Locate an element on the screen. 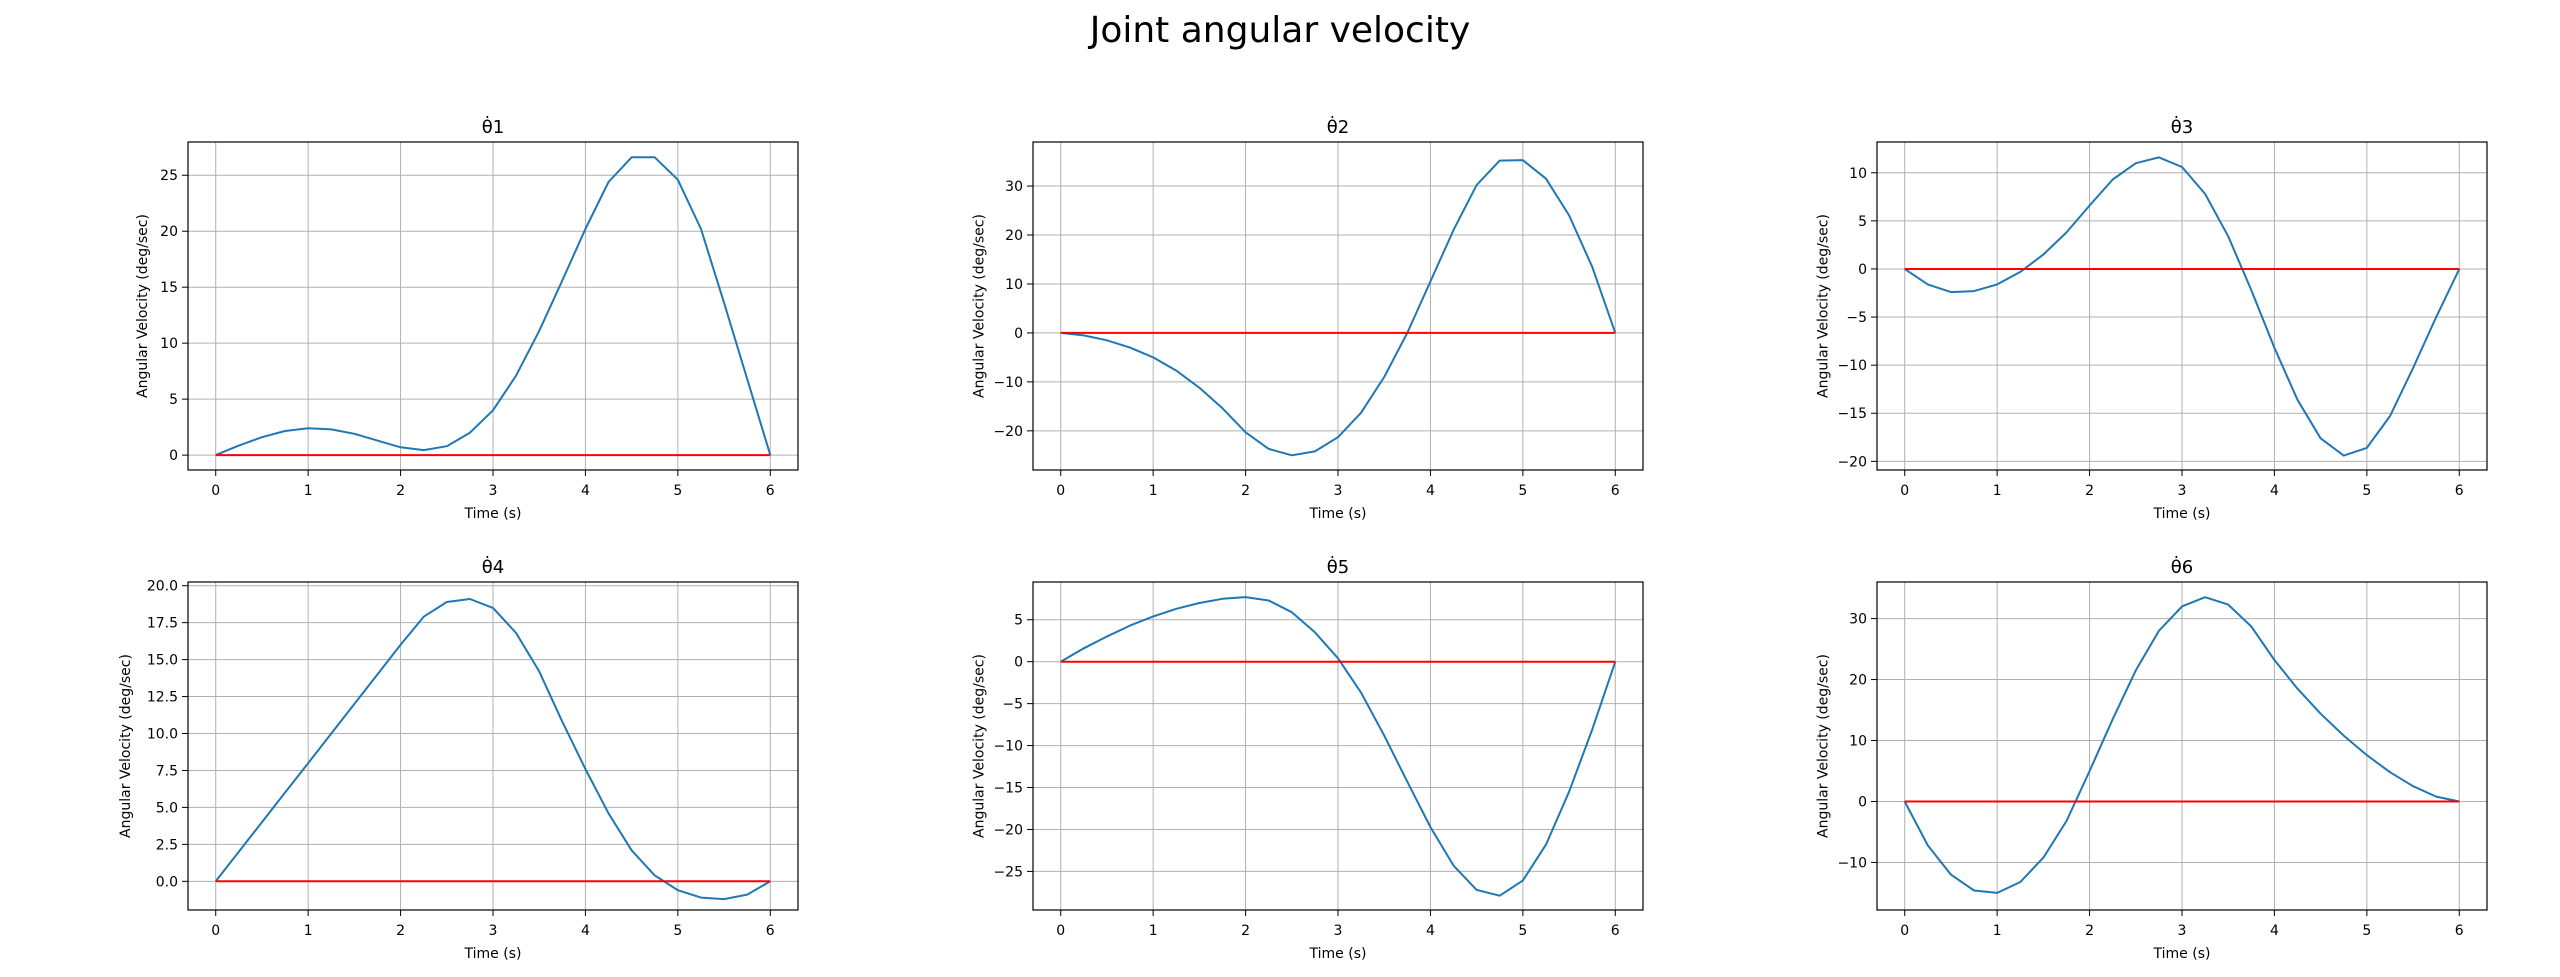  subplot-title: θ̇5 is located at coordinates (1338, 566).